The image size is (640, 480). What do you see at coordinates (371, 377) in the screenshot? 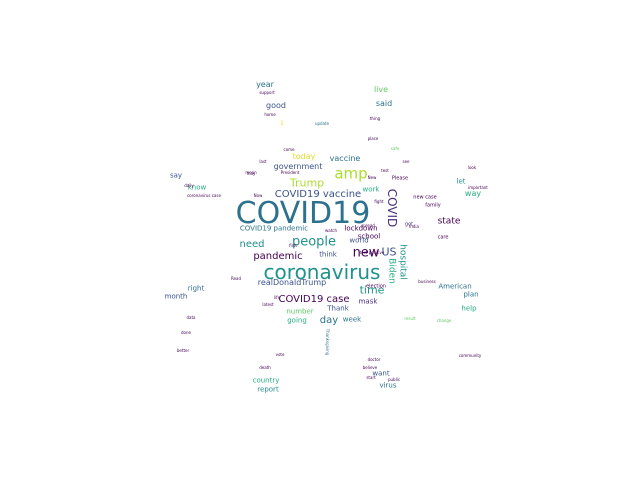
I see `cloud-word: start` at bounding box center [371, 377].